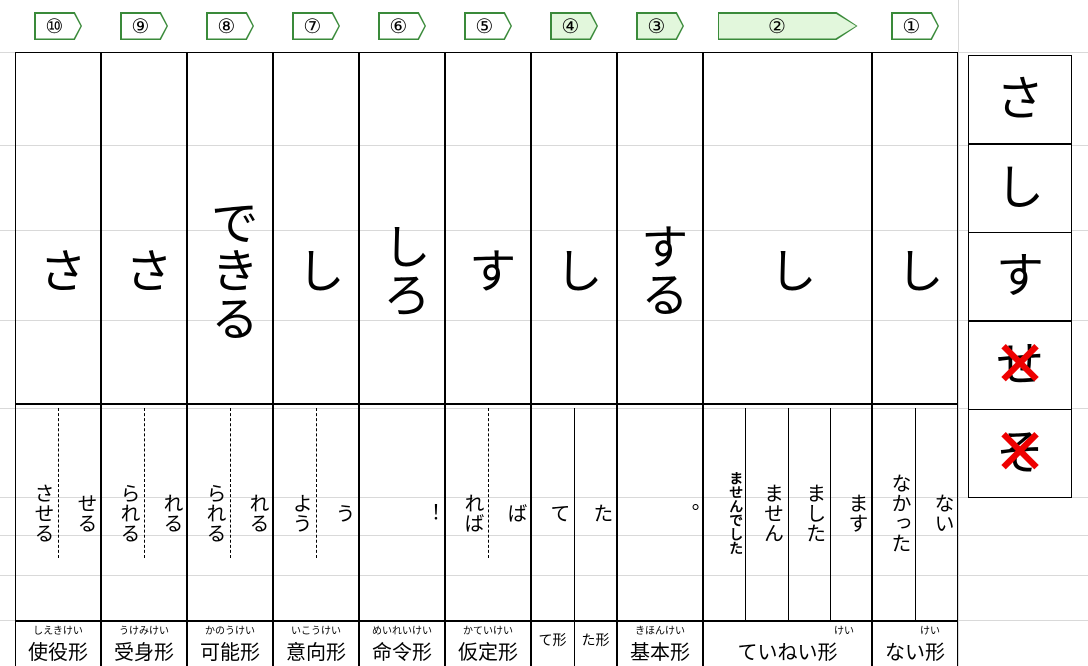  I want to click on cross-mark: ✕, so click(1020, 453).